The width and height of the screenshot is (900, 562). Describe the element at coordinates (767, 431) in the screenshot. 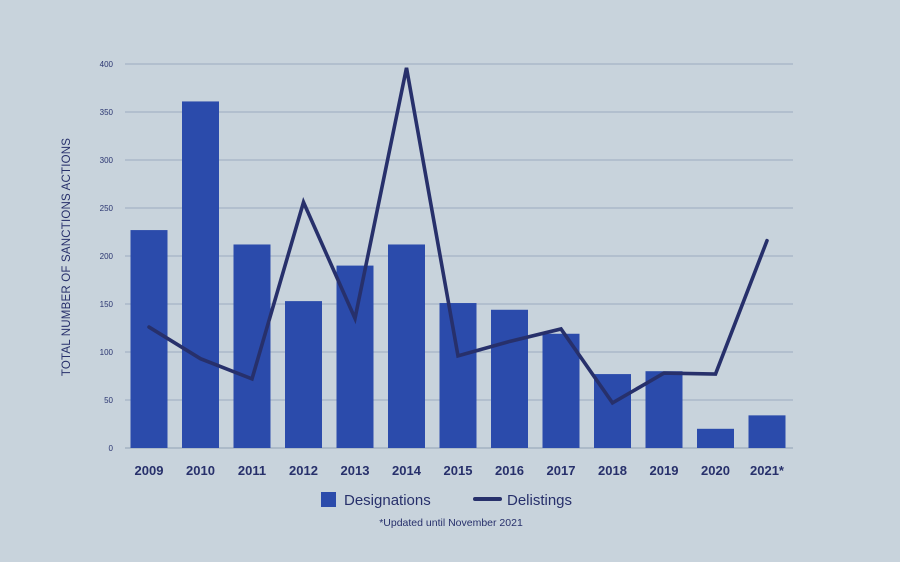

I see `bar-designations-2021` at that location.